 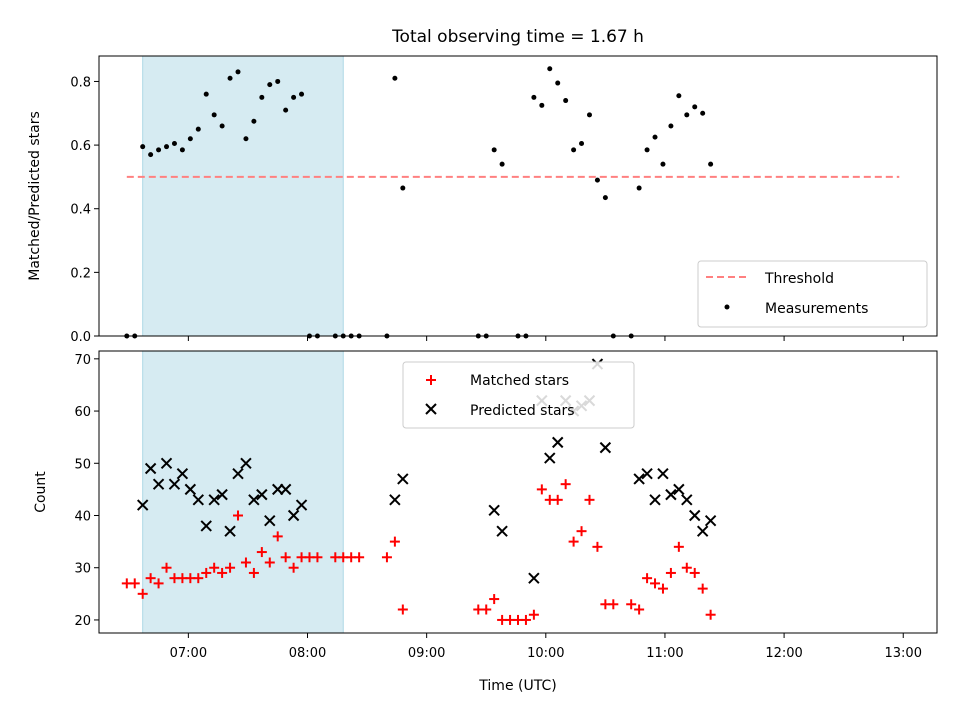 What do you see at coordinates (431, 409) in the screenshot?
I see `legend-predicted-swatch` at bounding box center [431, 409].